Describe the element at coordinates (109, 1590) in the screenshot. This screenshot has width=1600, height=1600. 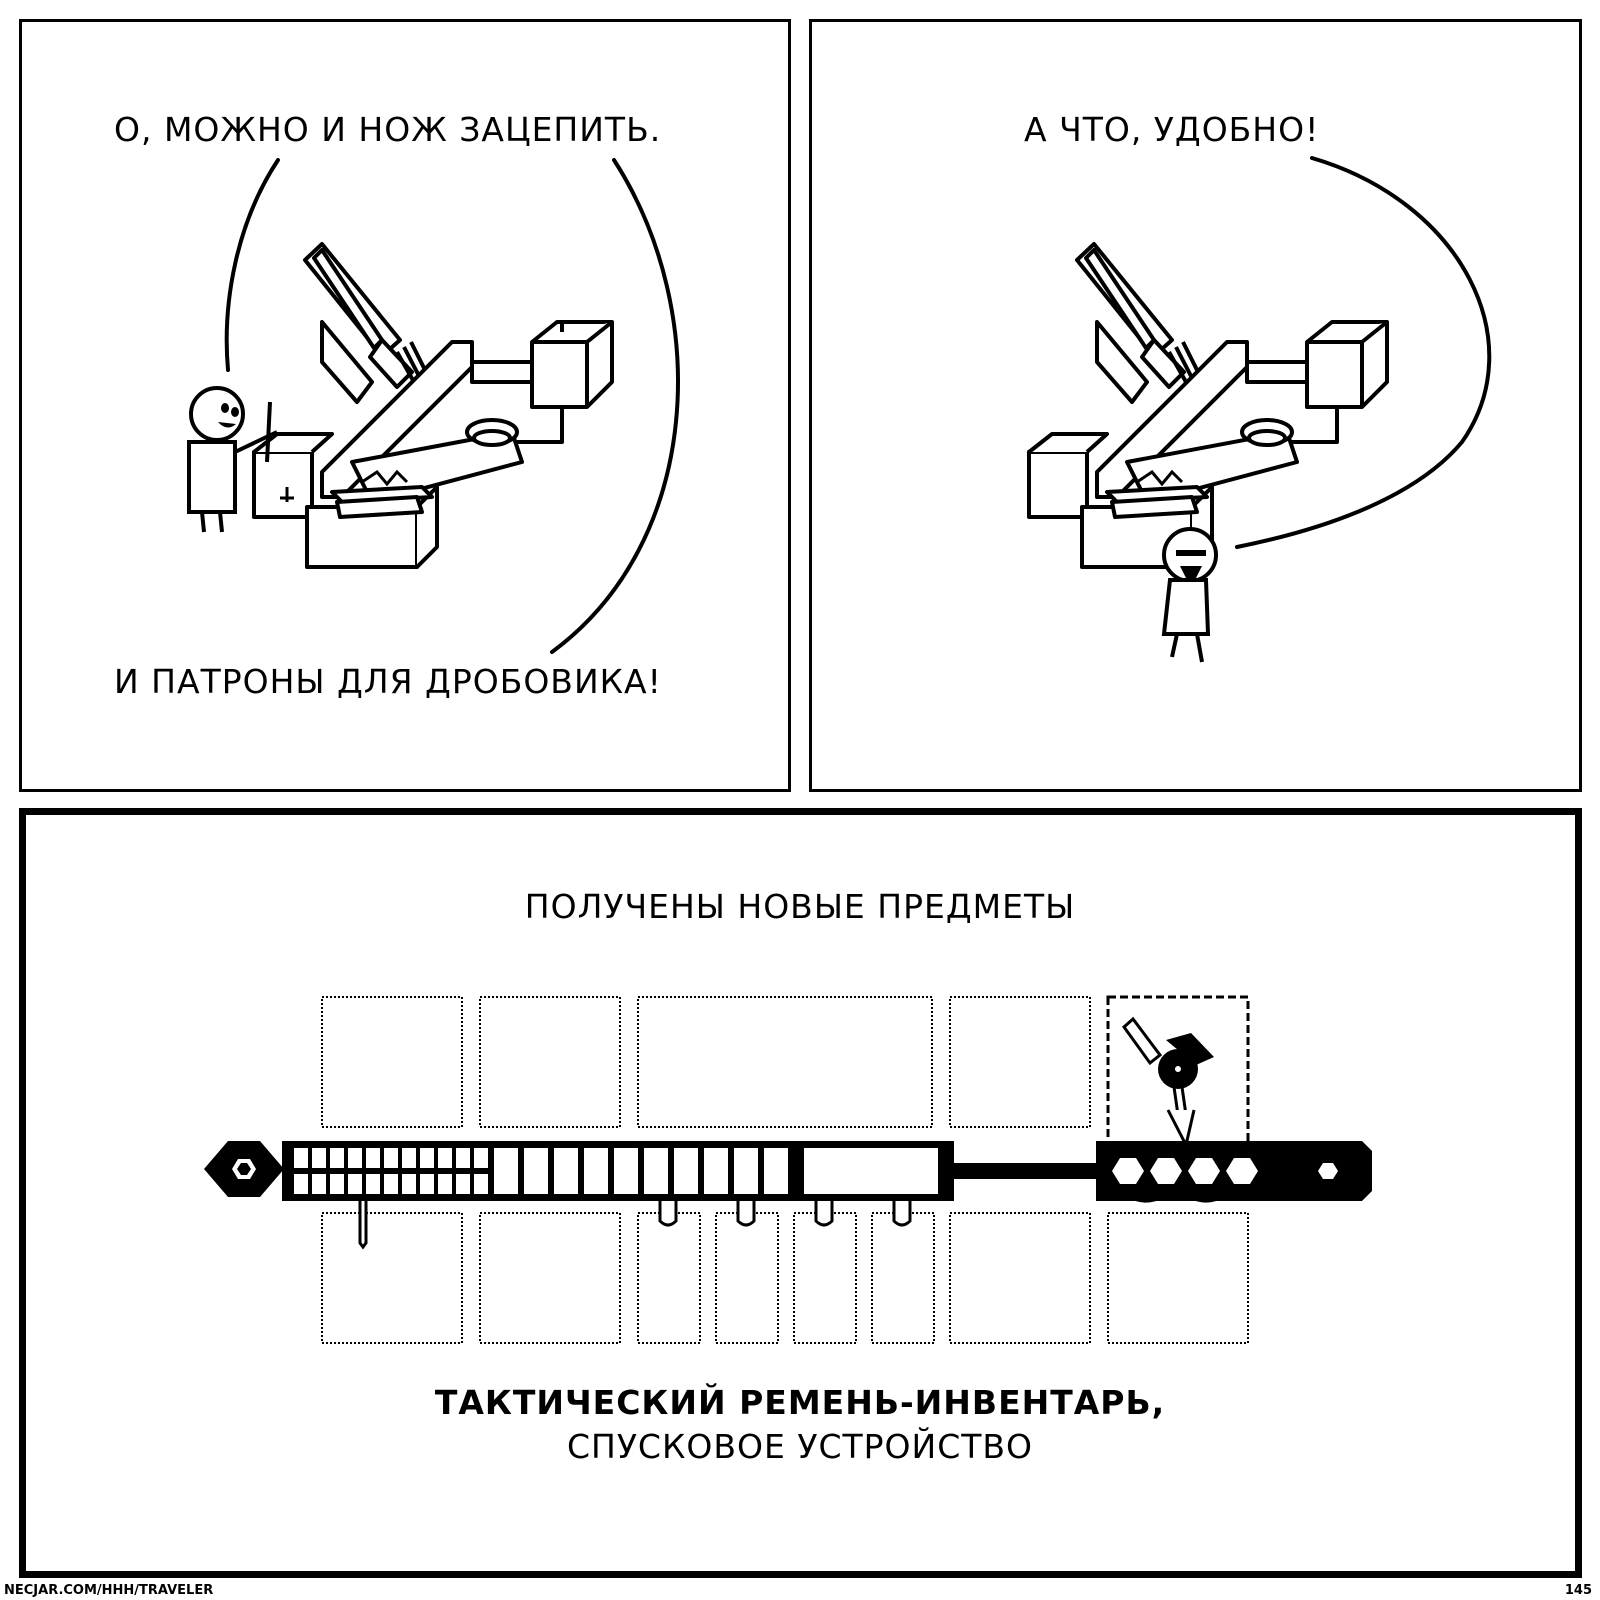
I see `footer-url: NECJAR.COM/HHH/TRAVELER` at that location.